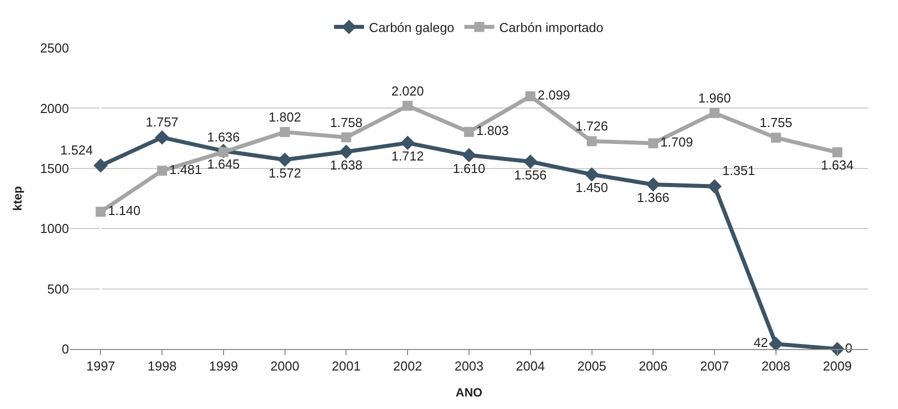  What do you see at coordinates (285, 366) in the screenshot?
I see `x-tick-label: 2000` at bounding box center [285, 366].